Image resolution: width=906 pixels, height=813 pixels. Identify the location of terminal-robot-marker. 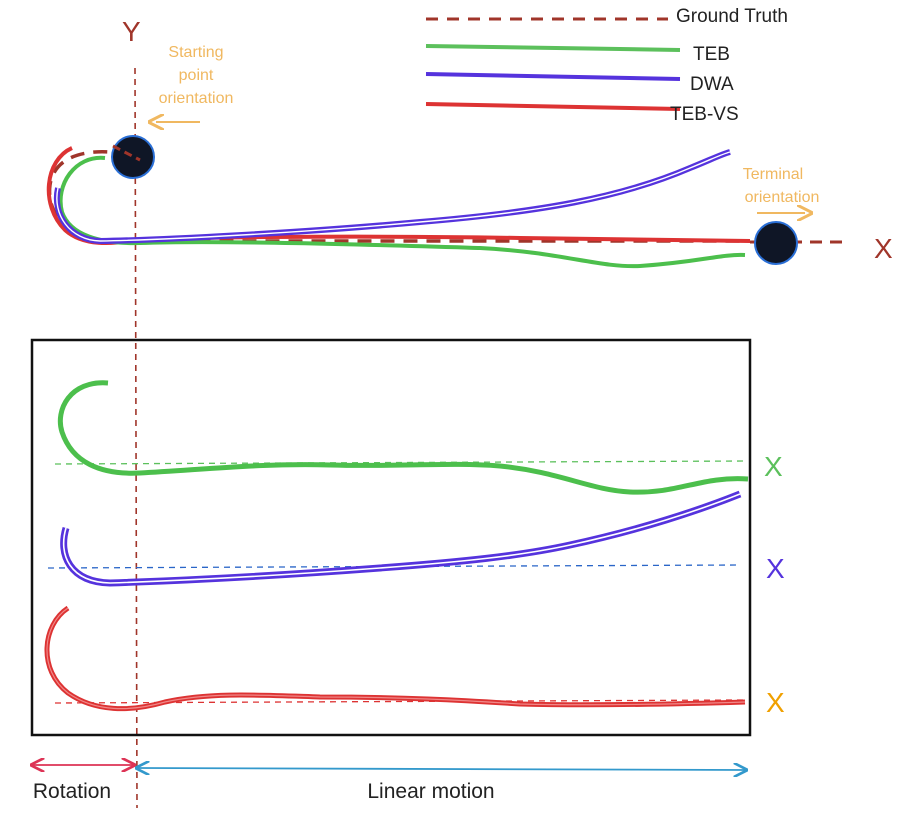
(776, 243).